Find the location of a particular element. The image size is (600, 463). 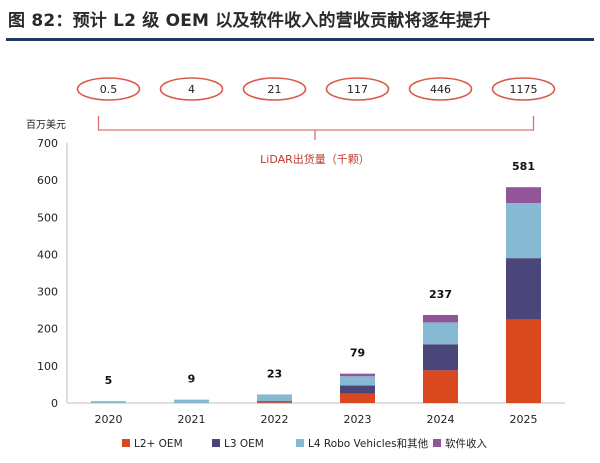

x-tick-label: 2020 is located at coordinates (109, 419).